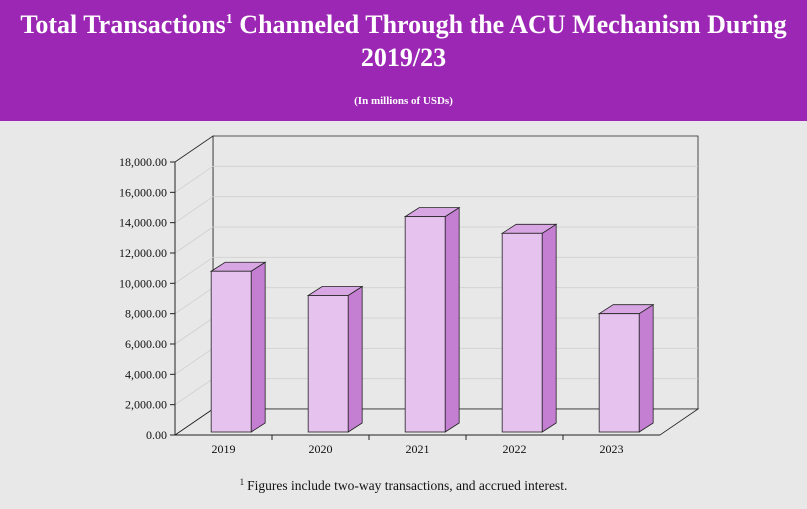 This screenshot has height=509, width=807. Describe the element at coordinates (403, 101) in the screenshot. I see `chart-subtitle: (In millions of USDs)` at that location.